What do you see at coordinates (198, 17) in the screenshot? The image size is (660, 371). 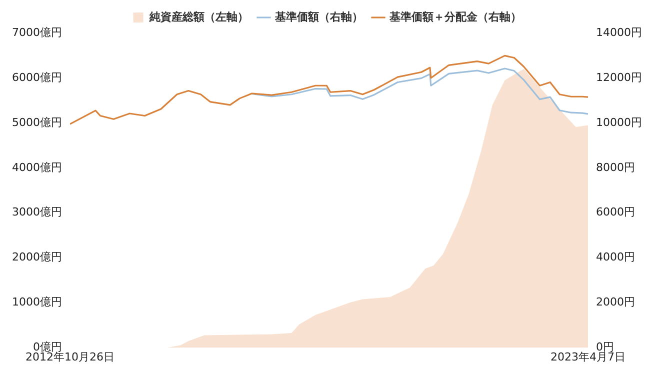 I see `legend-label: 純資産総額（左軸）` at bounding box center [198, 17].